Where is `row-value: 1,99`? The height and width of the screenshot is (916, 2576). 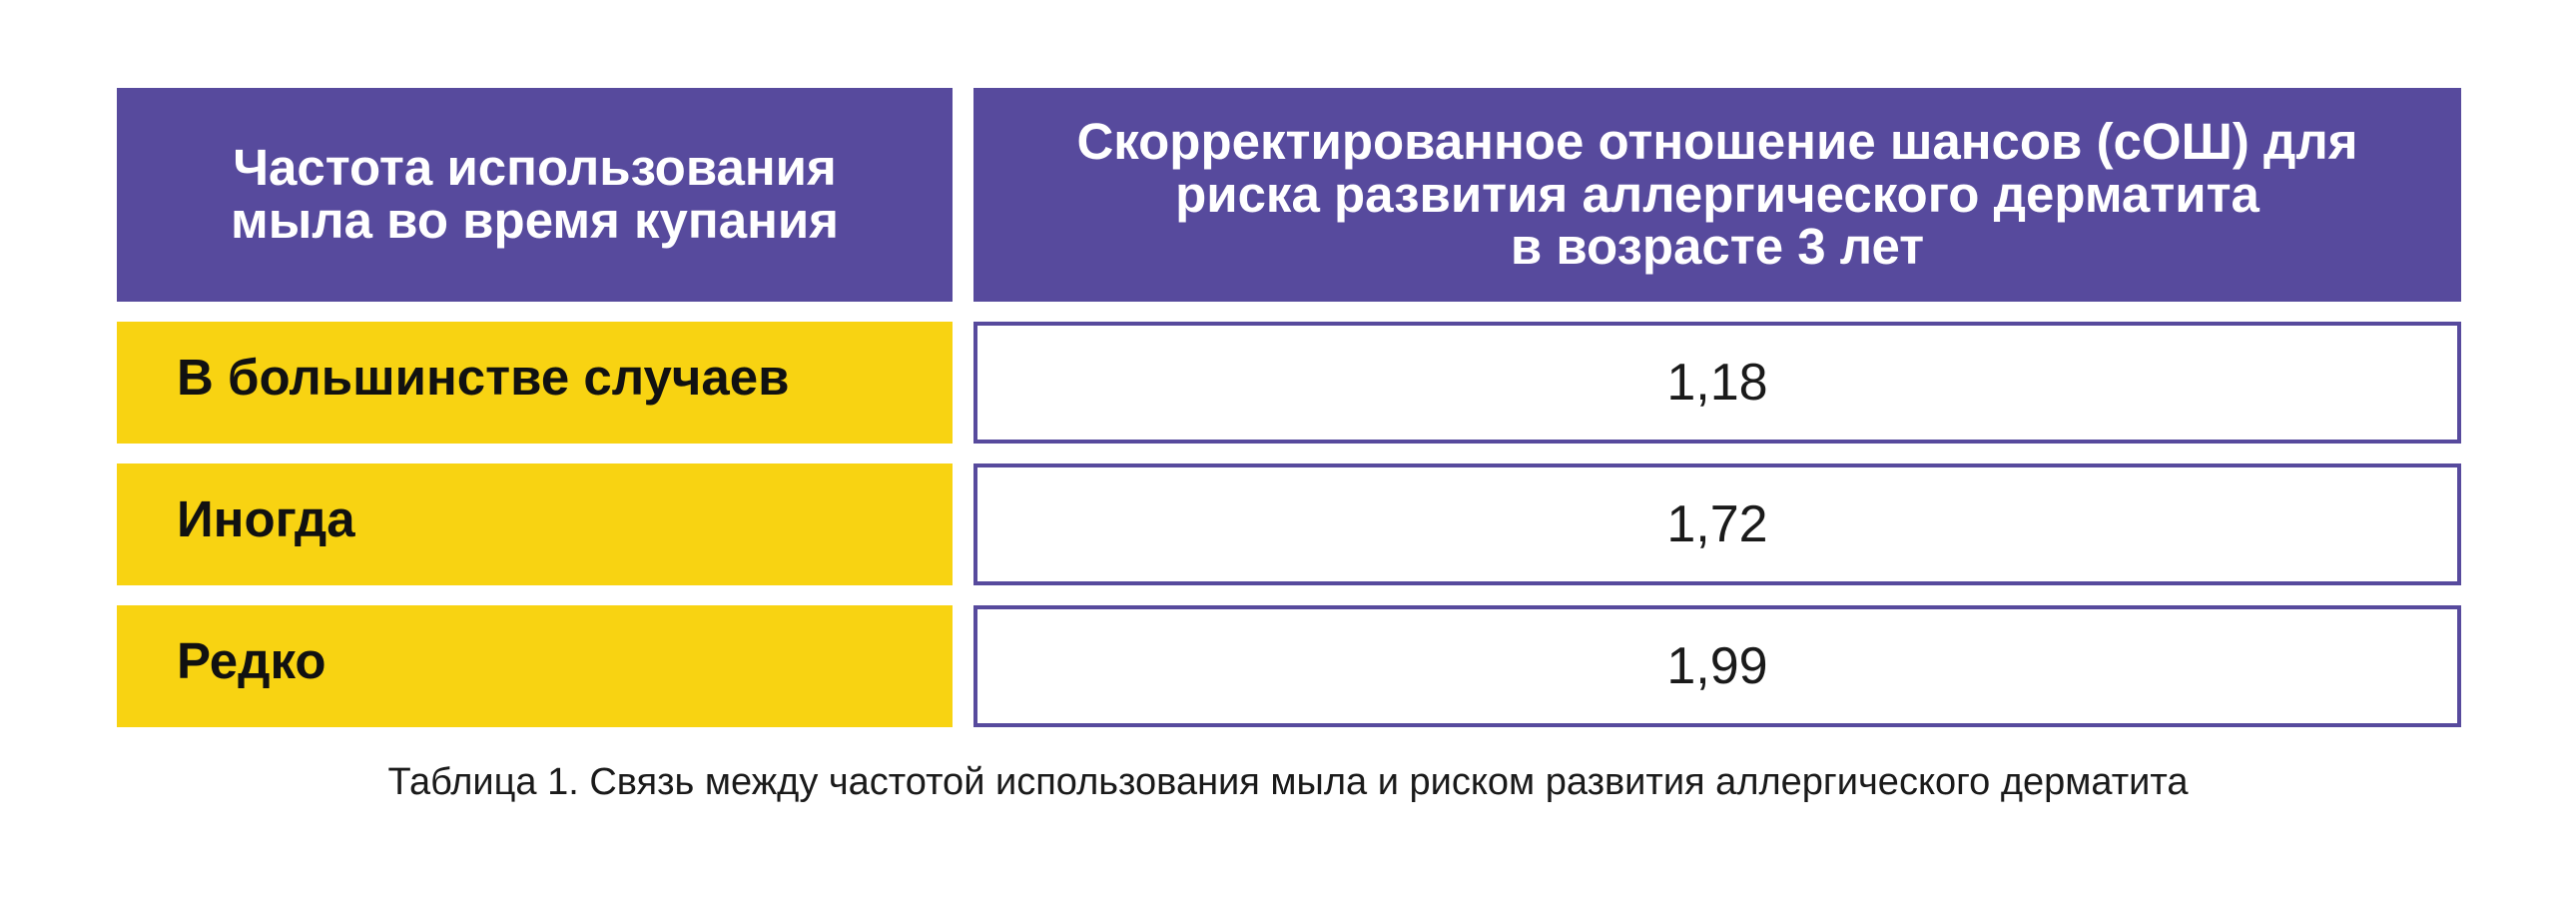 row-value: 1,99 is located at coordinates (1717, 666).